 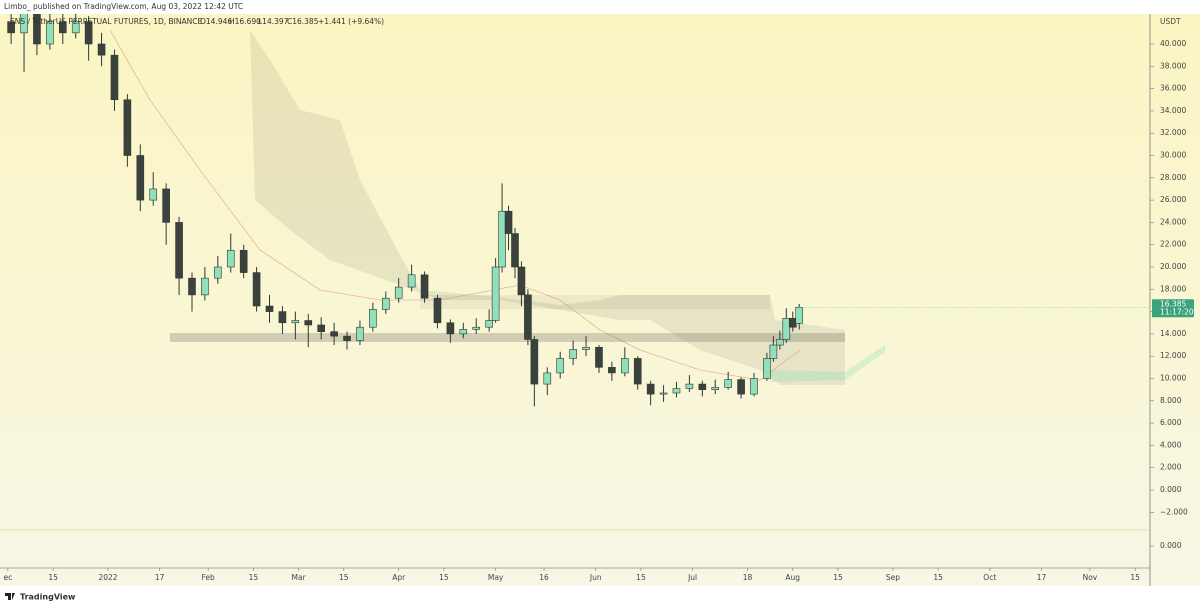 I want to click on x-tick-label: 16, so click(x=544, y=577).